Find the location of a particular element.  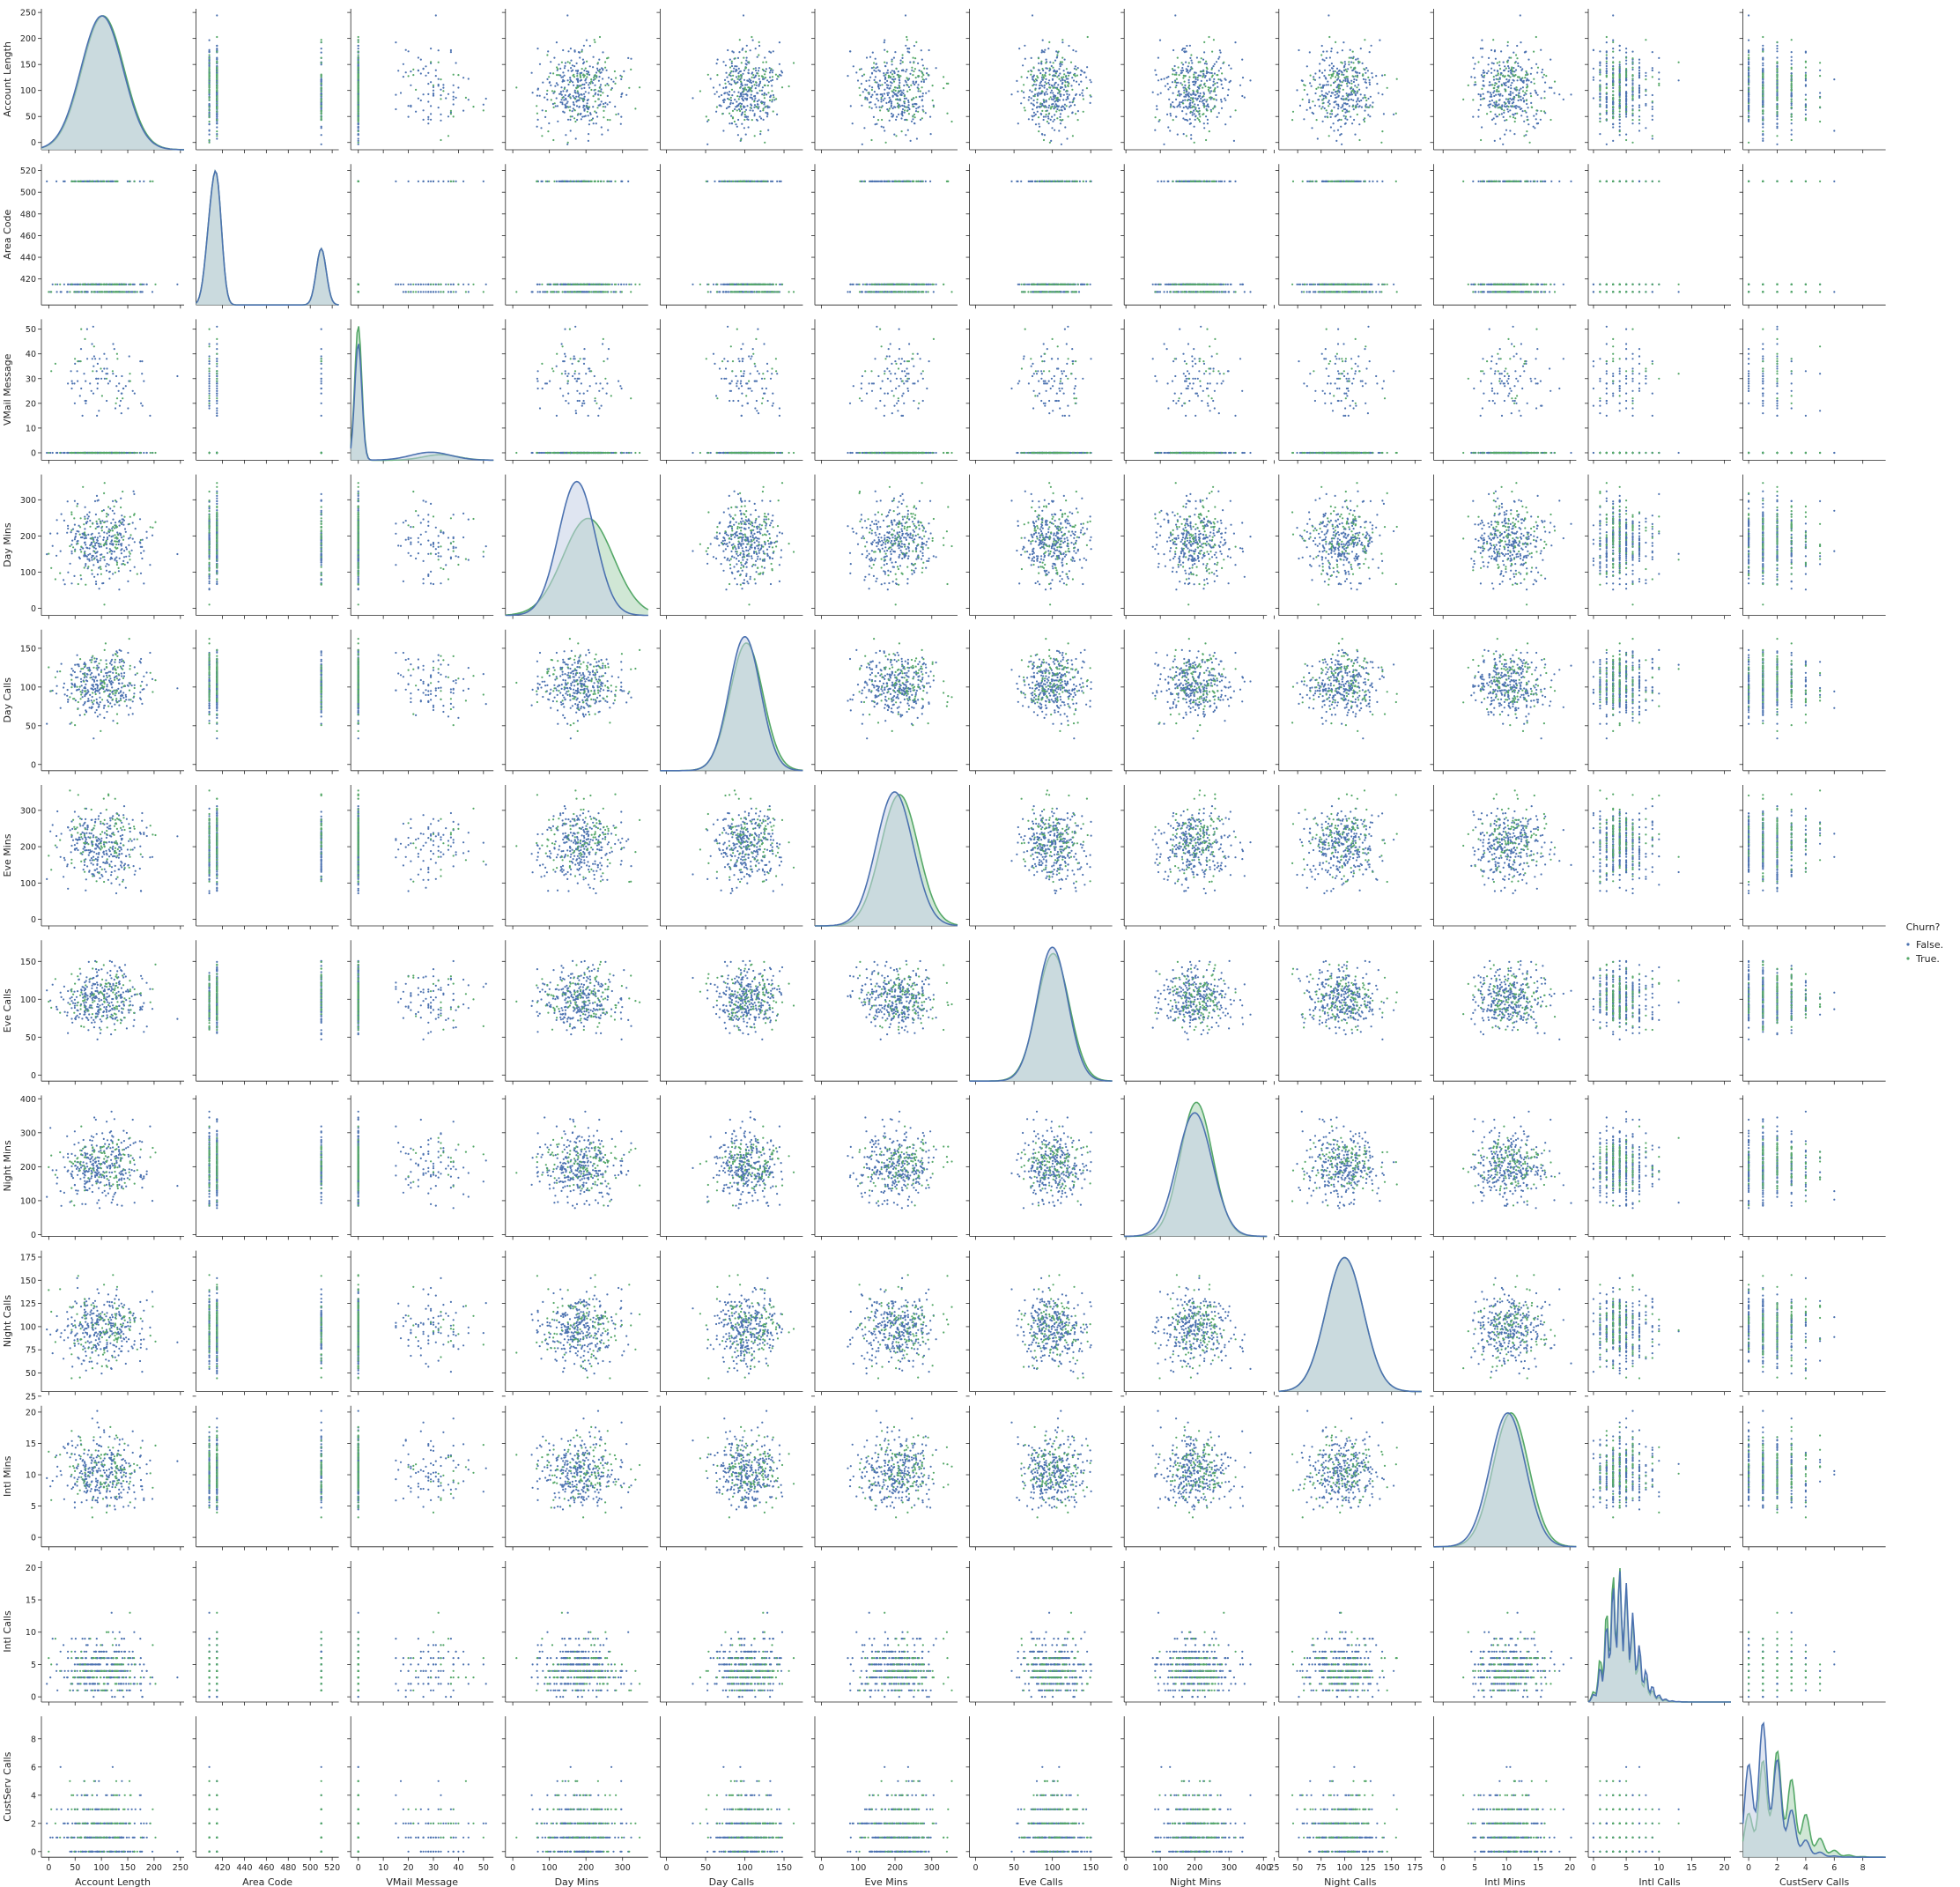

y-tick-label: 50 is located at coordinates (31, 117).